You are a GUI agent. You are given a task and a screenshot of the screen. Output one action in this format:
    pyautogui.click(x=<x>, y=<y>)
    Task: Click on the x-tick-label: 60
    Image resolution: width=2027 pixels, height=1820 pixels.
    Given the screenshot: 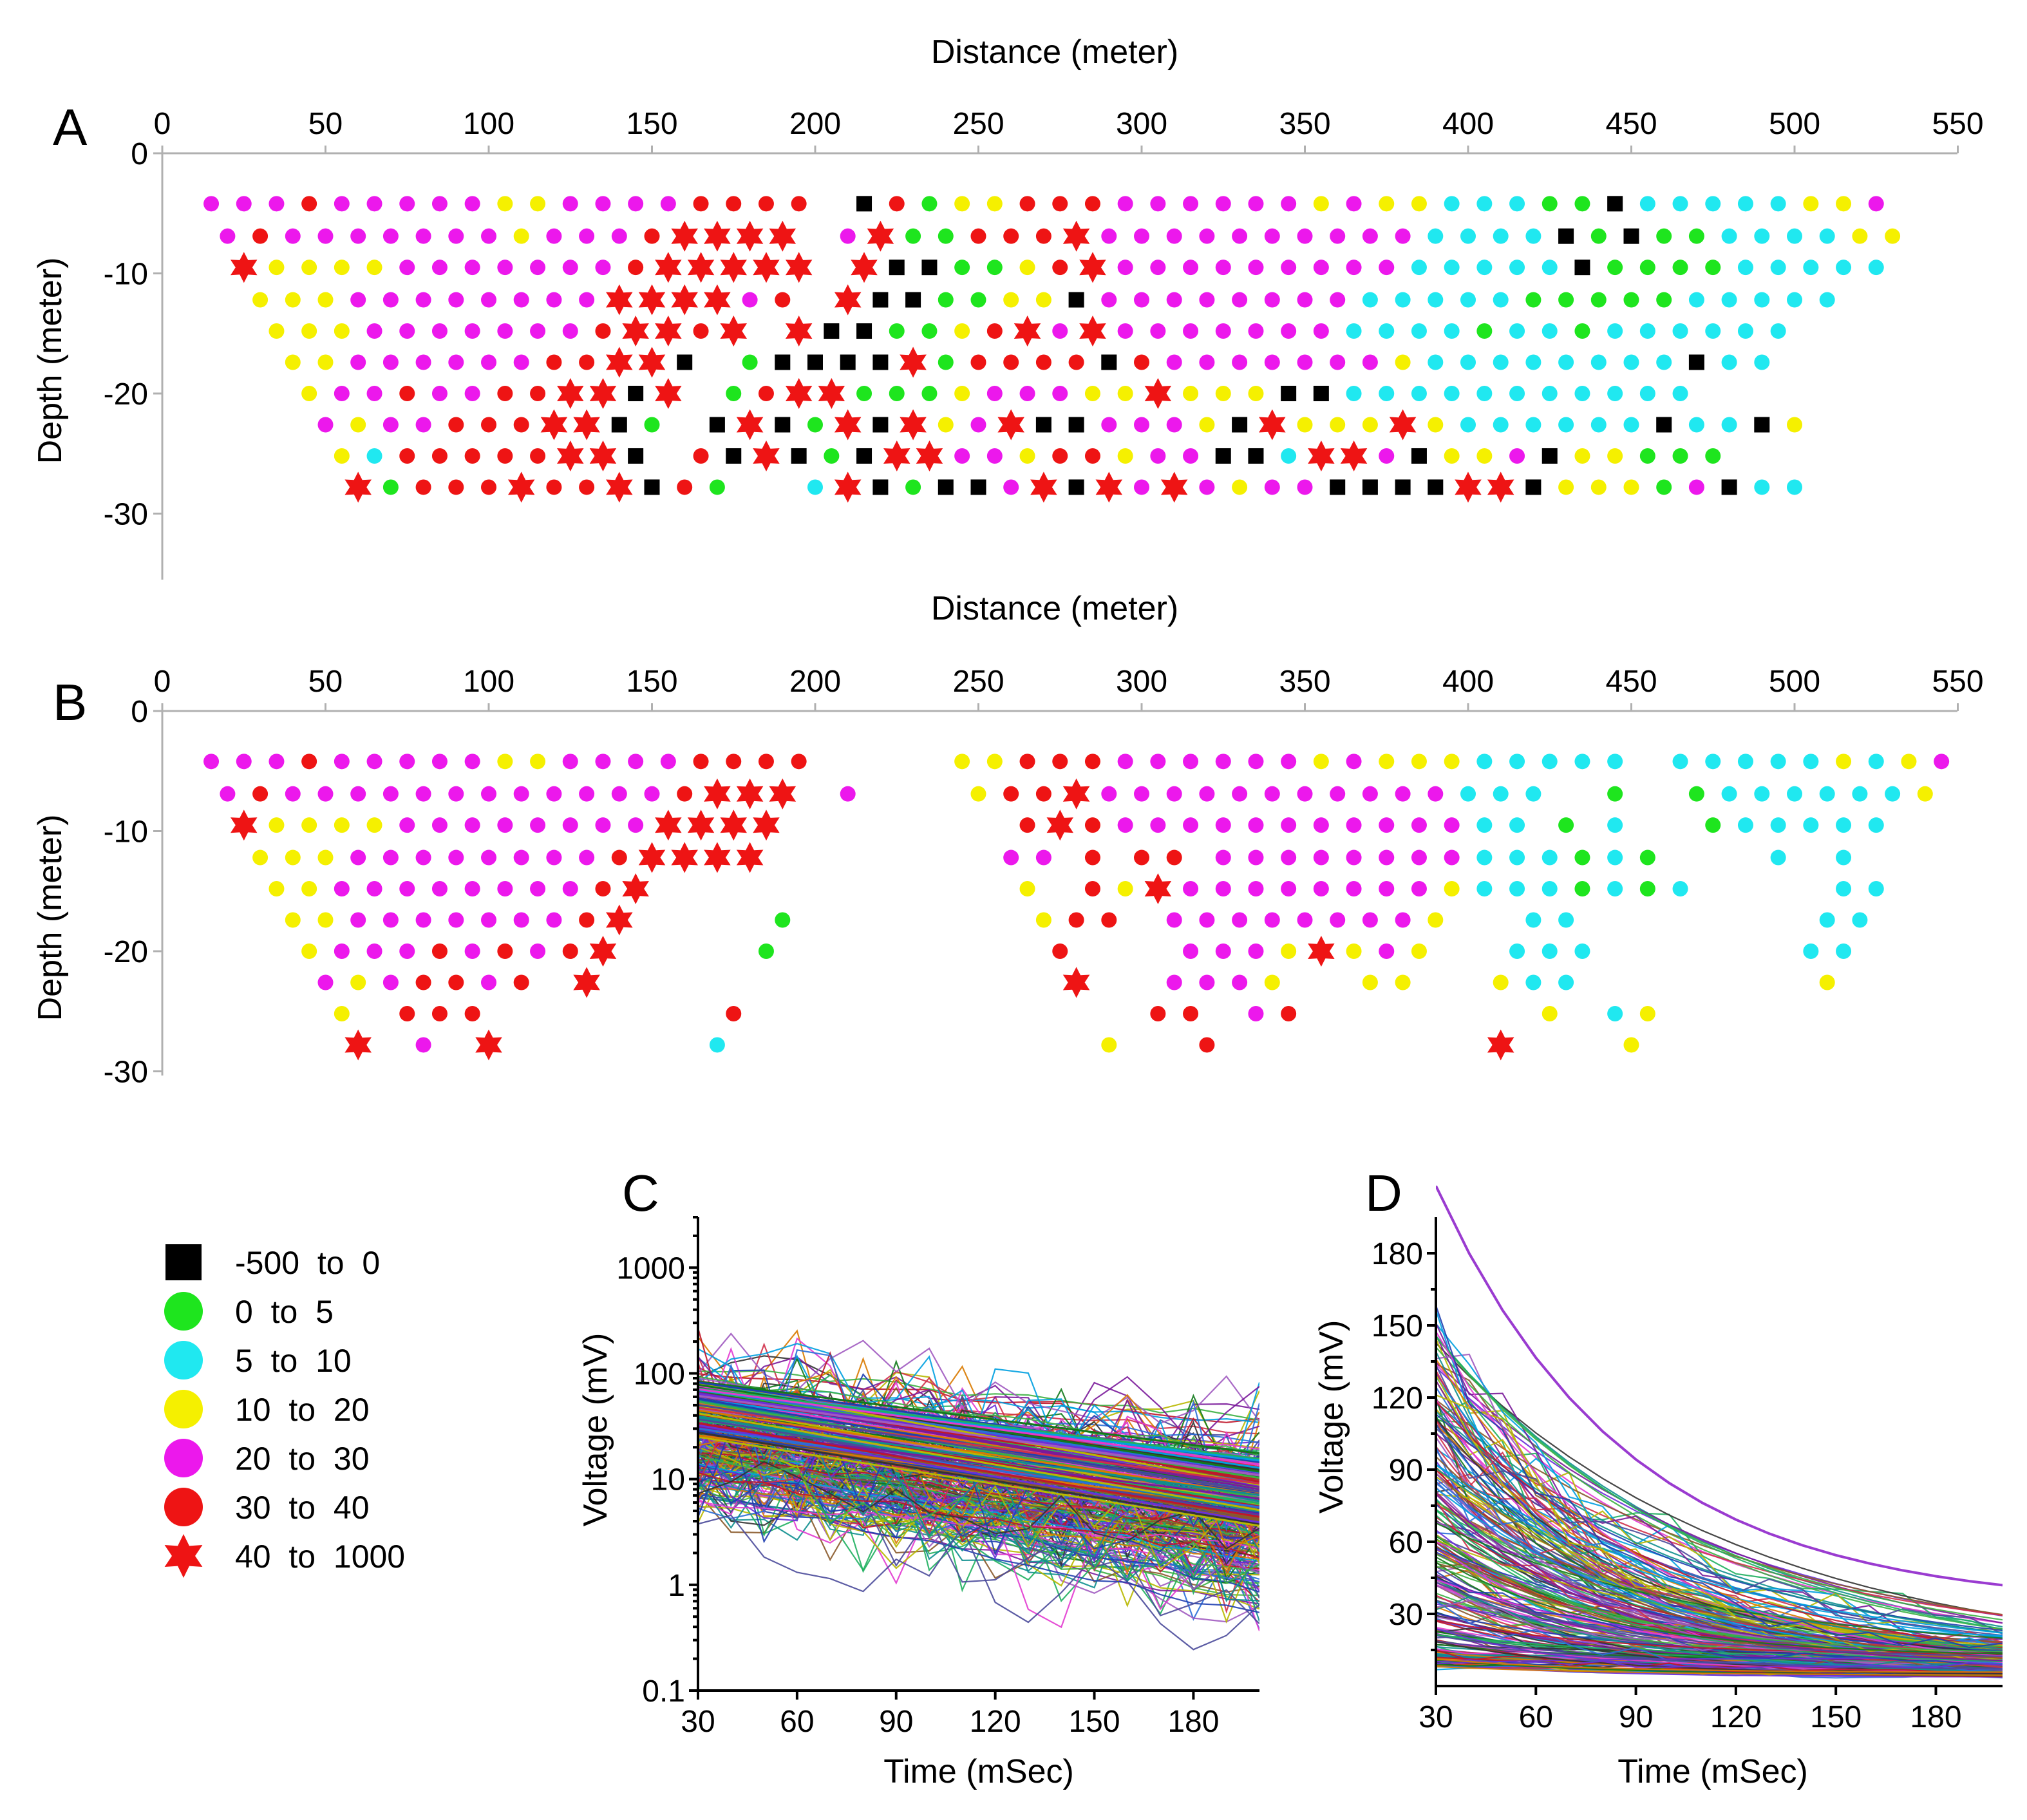 What is the action you would take?
    pyautogui.click(x=797, y=1722)
    